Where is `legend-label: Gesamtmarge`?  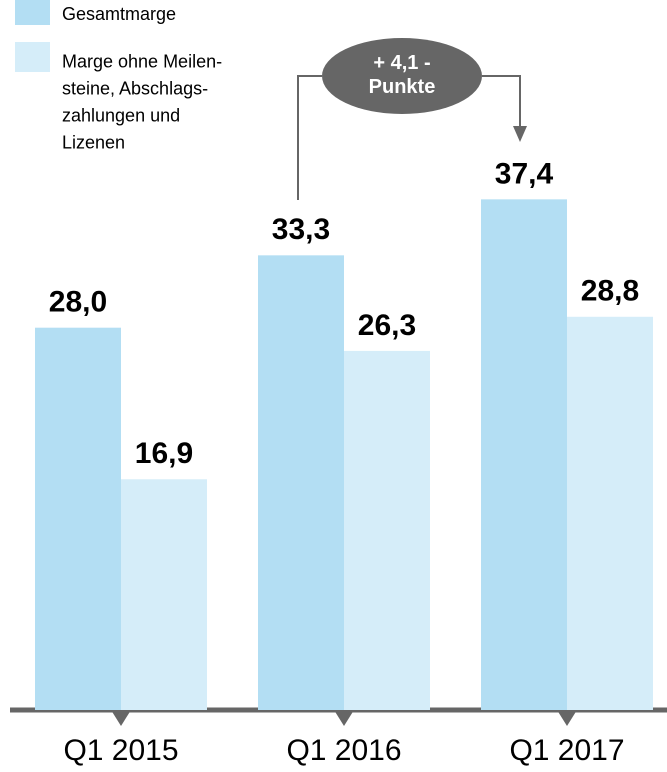
legend-label: Gesamtmarge is located at coordinates (119, 14).